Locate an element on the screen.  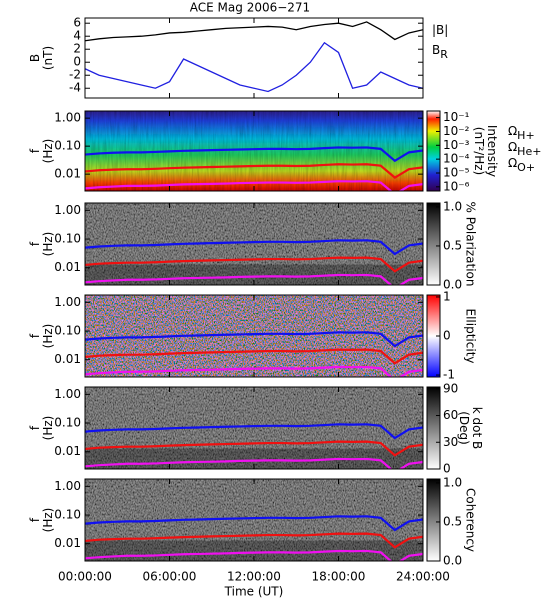
legend-symbol: |B| is located at coordinates (440, 30).